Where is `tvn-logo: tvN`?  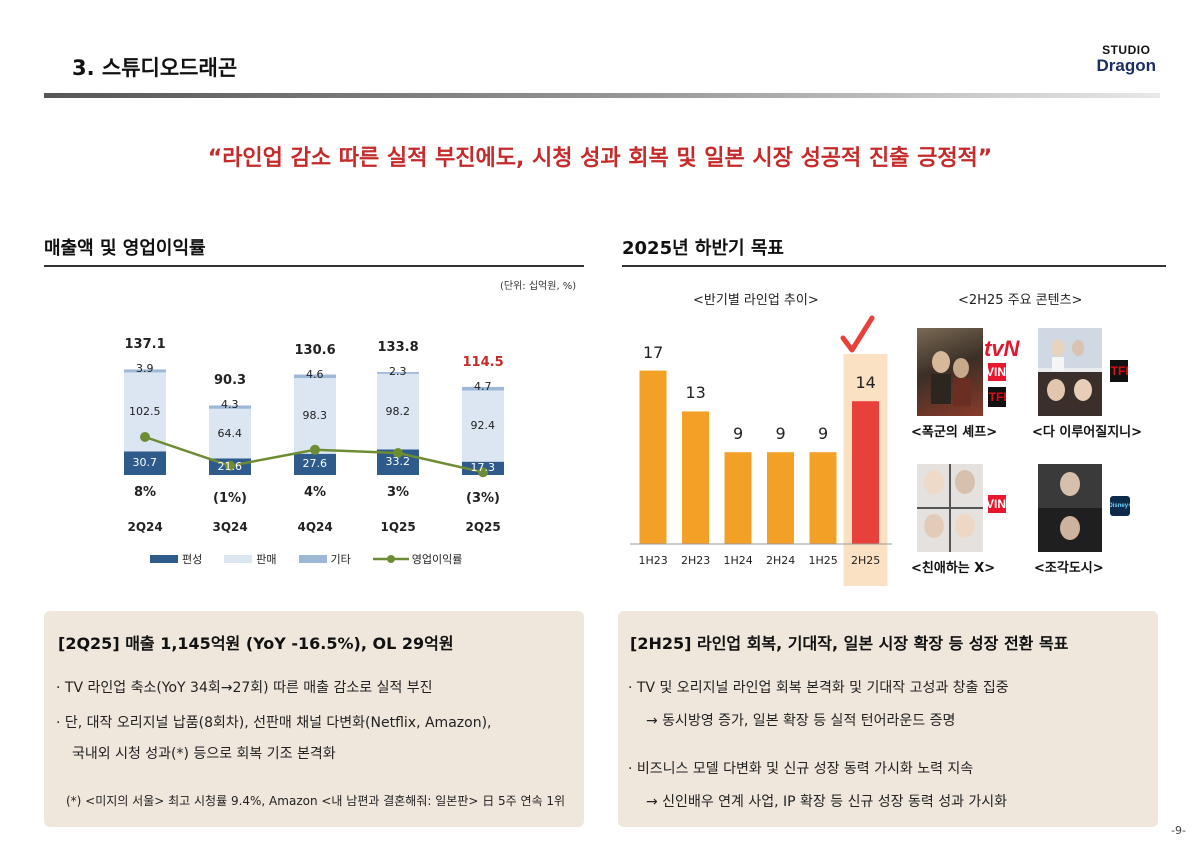 tvn-logo: tvN is located at coordinates (1002, 348).